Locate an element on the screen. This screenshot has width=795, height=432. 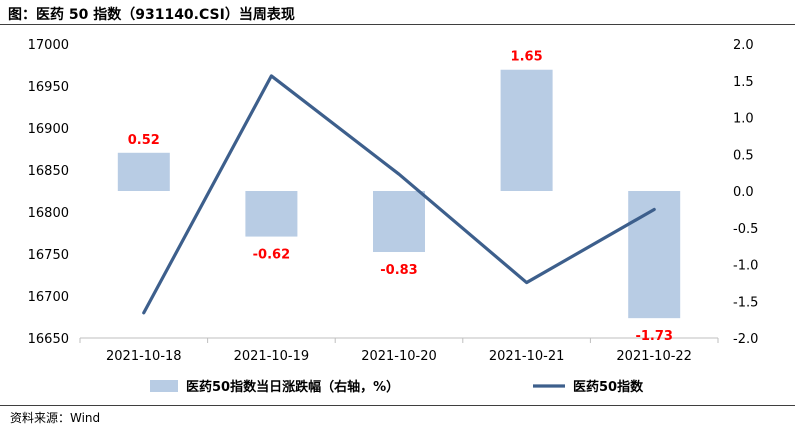
right-tick-1.0: 1.0 is located at coordinates (743, 119).